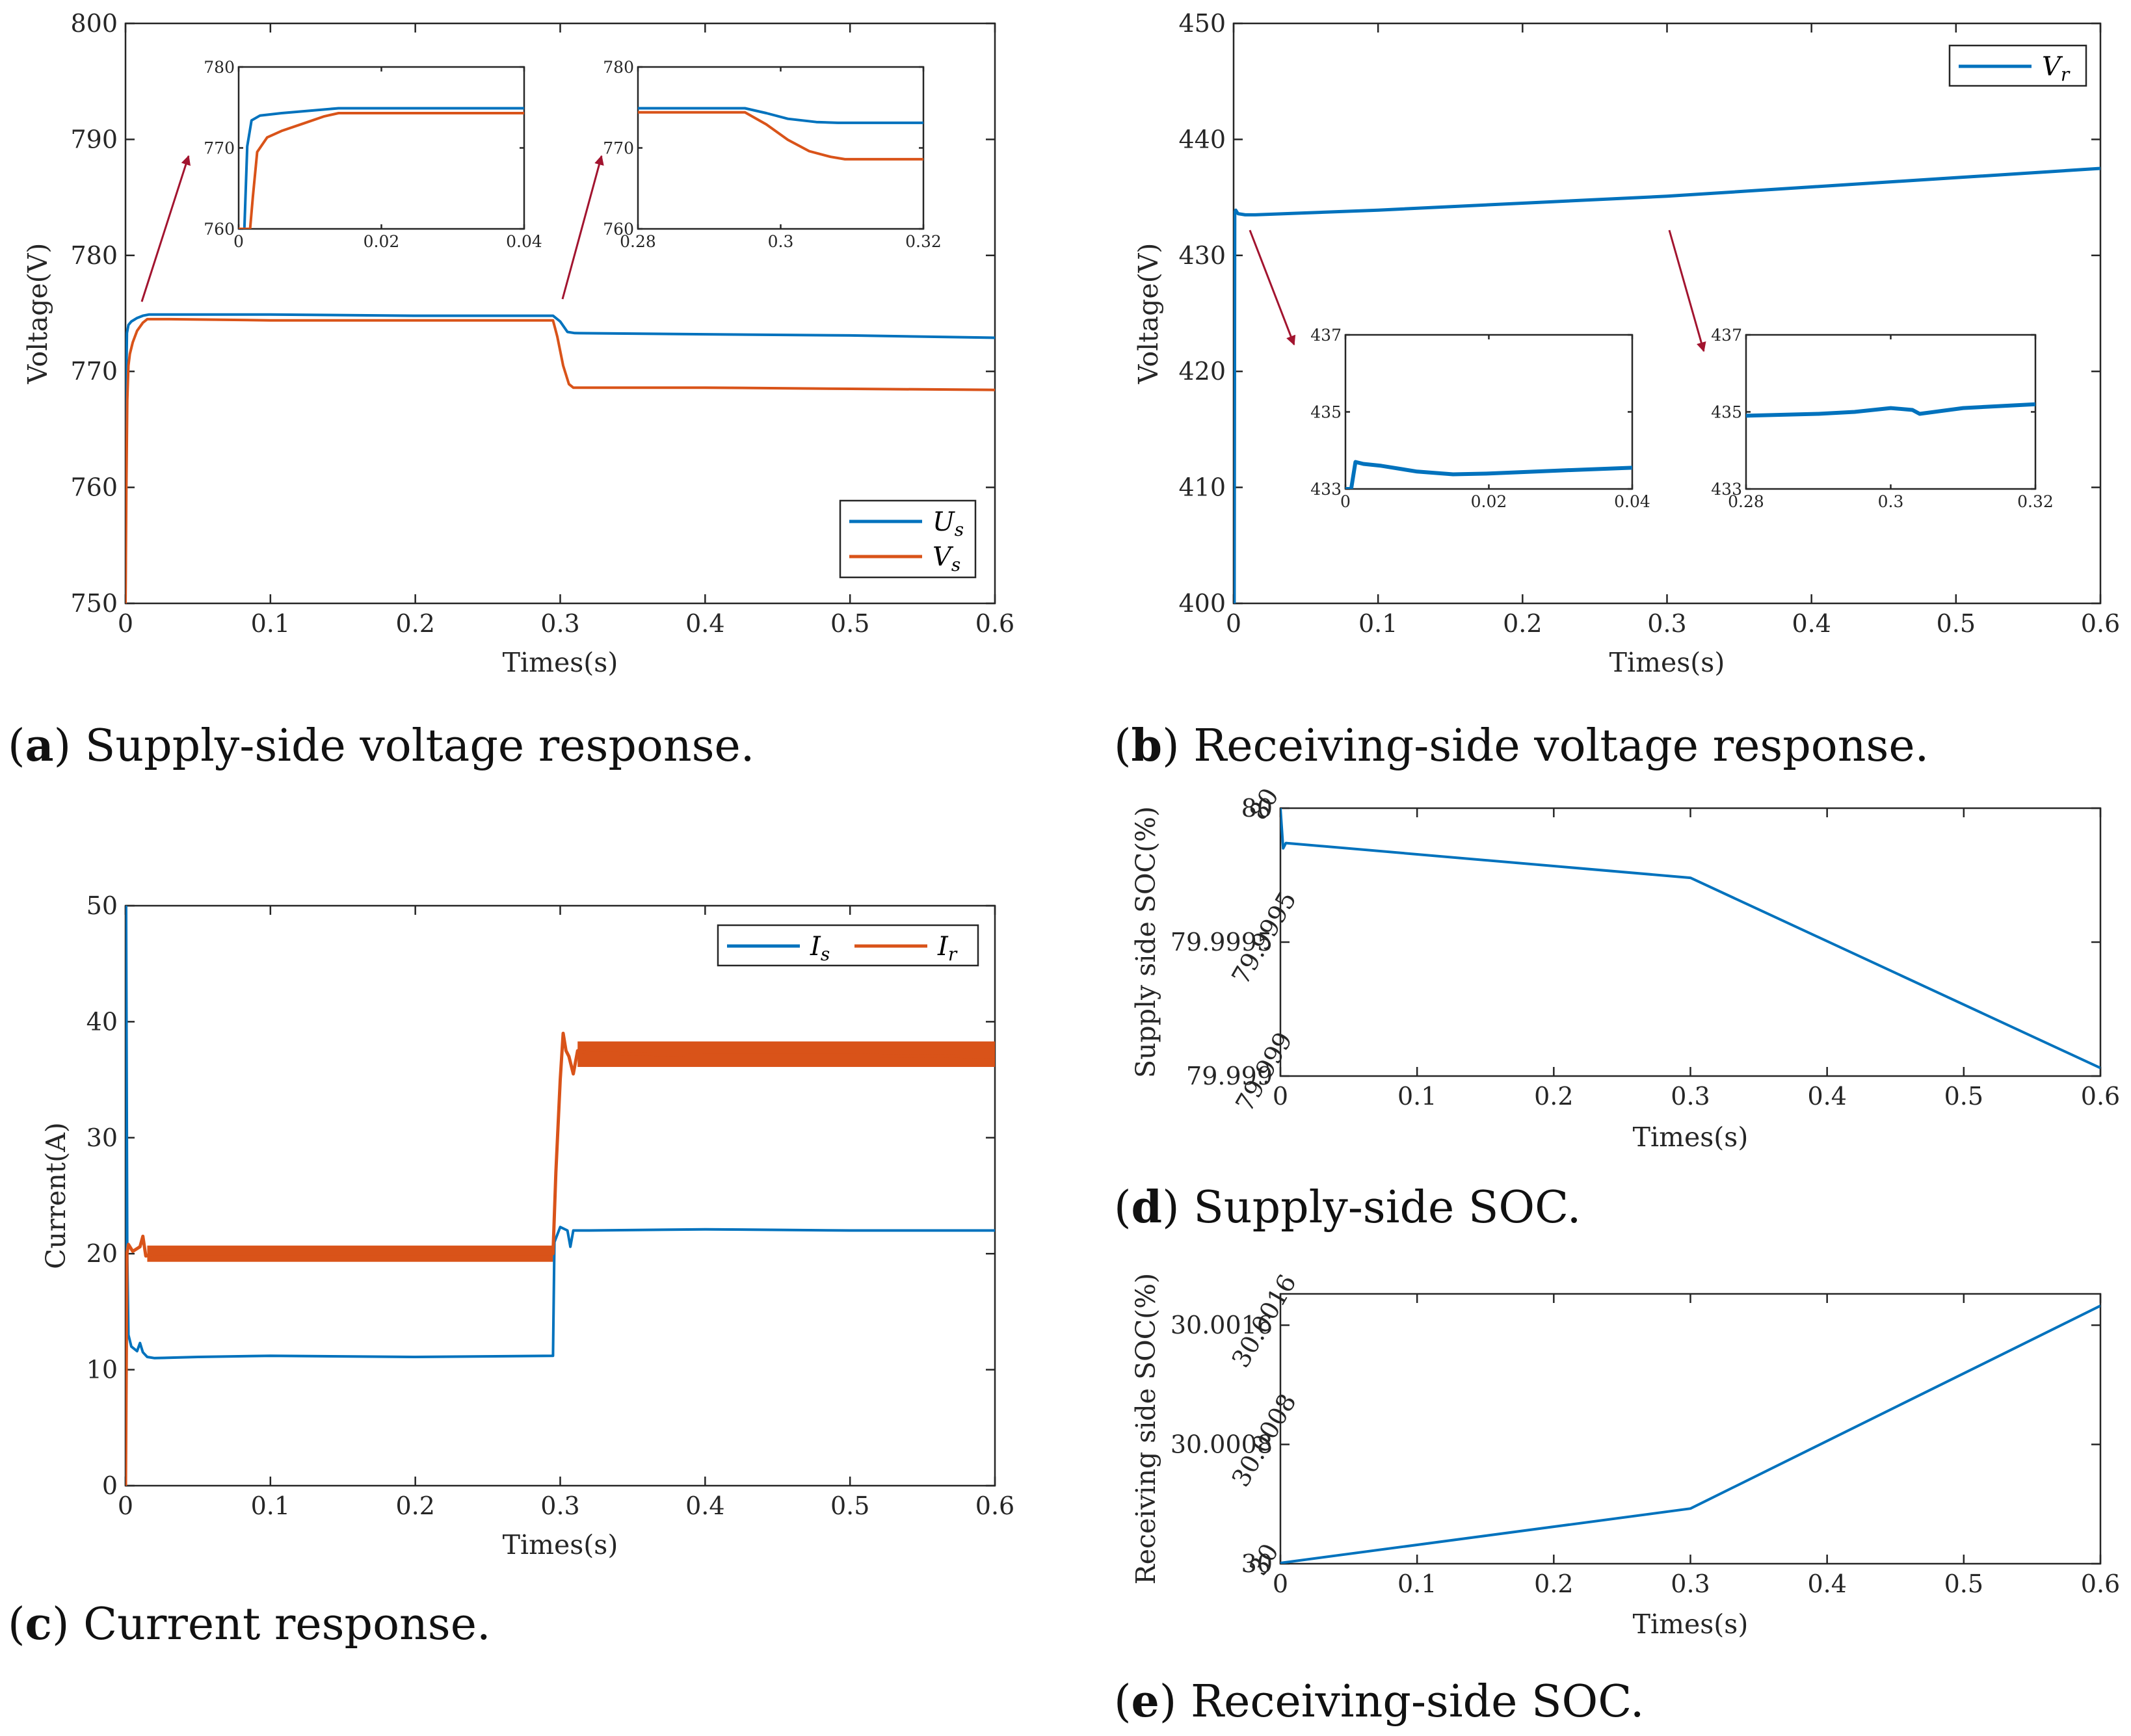 This screenshot has width=2131, height=1736. I want to click on caption: (a) Supply-side voltage response., so click(381, 746).